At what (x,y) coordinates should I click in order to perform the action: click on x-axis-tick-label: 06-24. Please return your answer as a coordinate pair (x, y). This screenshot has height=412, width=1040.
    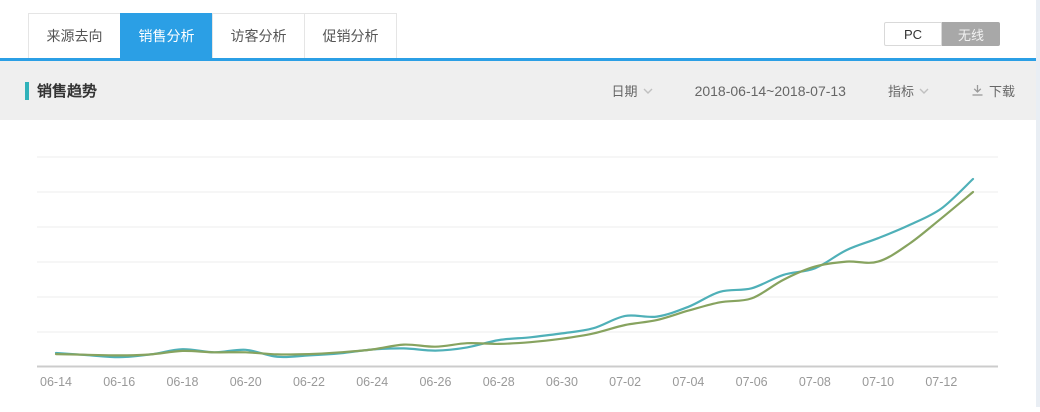
    Looking at the image, I should click on (372, 382).